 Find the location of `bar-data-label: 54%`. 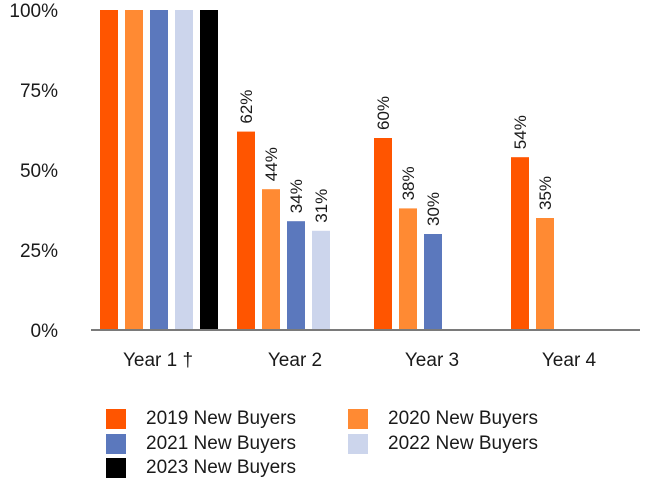

bar-data-label: 54% is located at coordinates (520, 132).